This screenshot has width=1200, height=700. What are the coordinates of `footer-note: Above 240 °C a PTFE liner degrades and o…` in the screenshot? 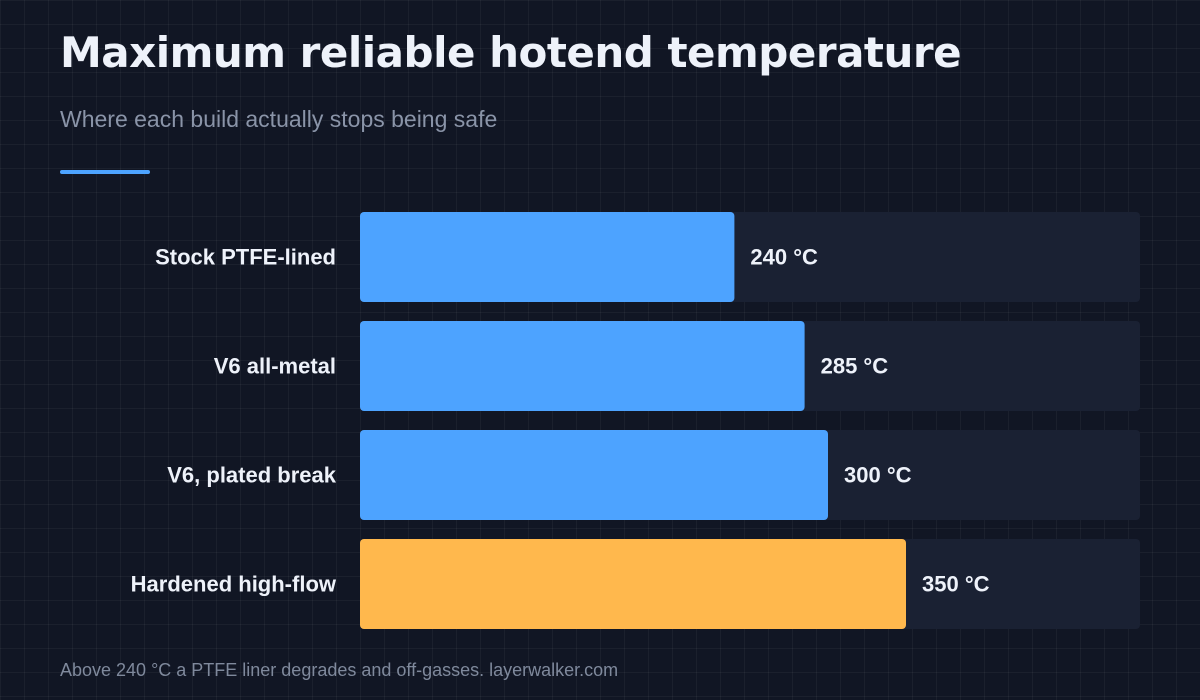 It's located at (339, 670).